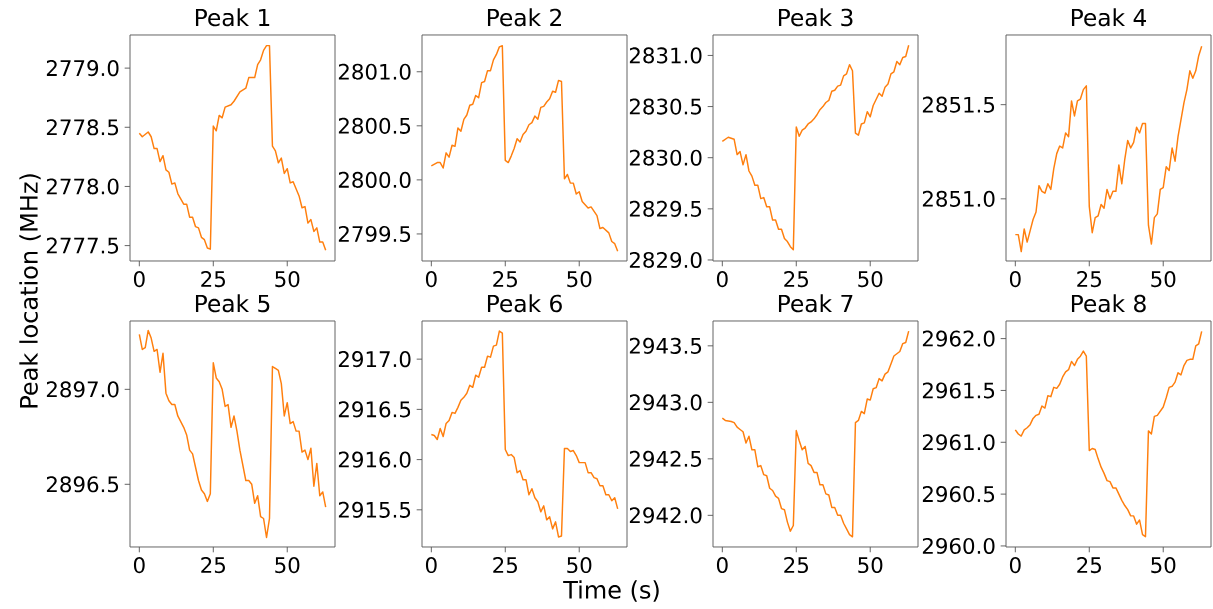 This screenshot has width=1213, height=609. I want to click on chart-title: Peak 6, so click(524, 303).